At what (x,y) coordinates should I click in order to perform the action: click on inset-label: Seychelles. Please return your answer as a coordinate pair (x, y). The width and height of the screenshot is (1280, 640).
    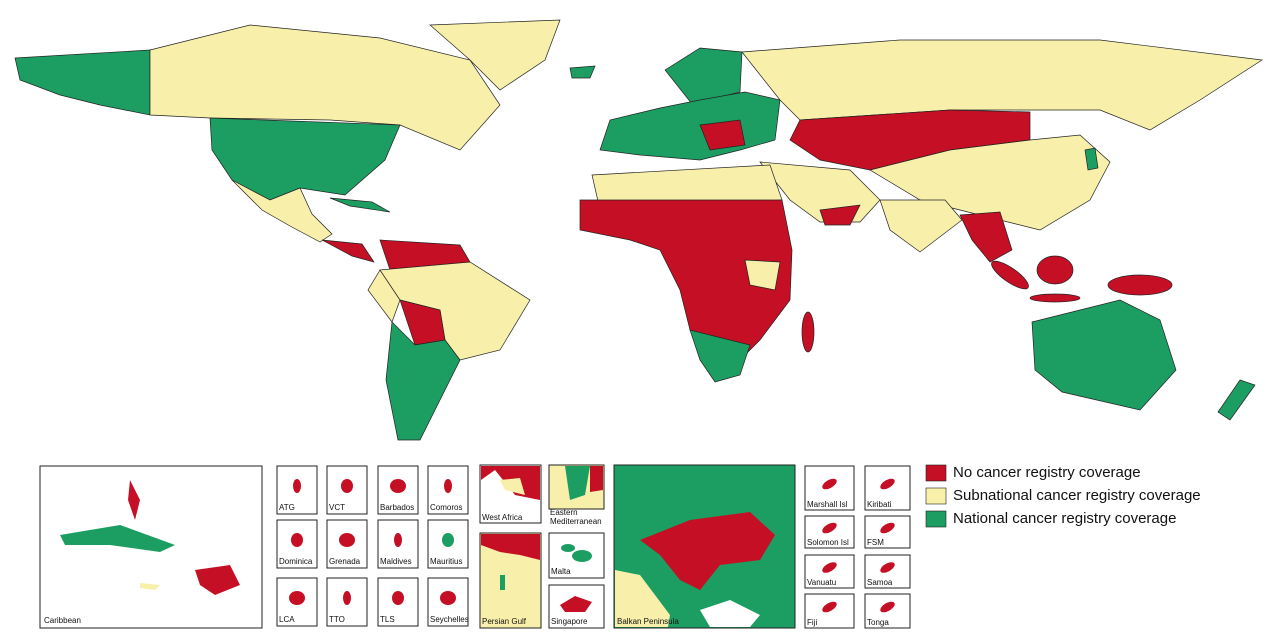
    Looking at the image, I should click on (449, 619).